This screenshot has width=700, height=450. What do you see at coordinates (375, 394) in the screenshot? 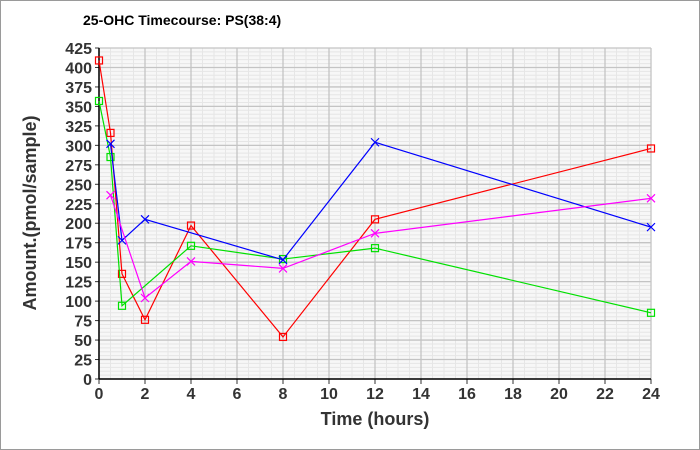
I see `x-tick-label: 12` at bounding box center [375, 394].